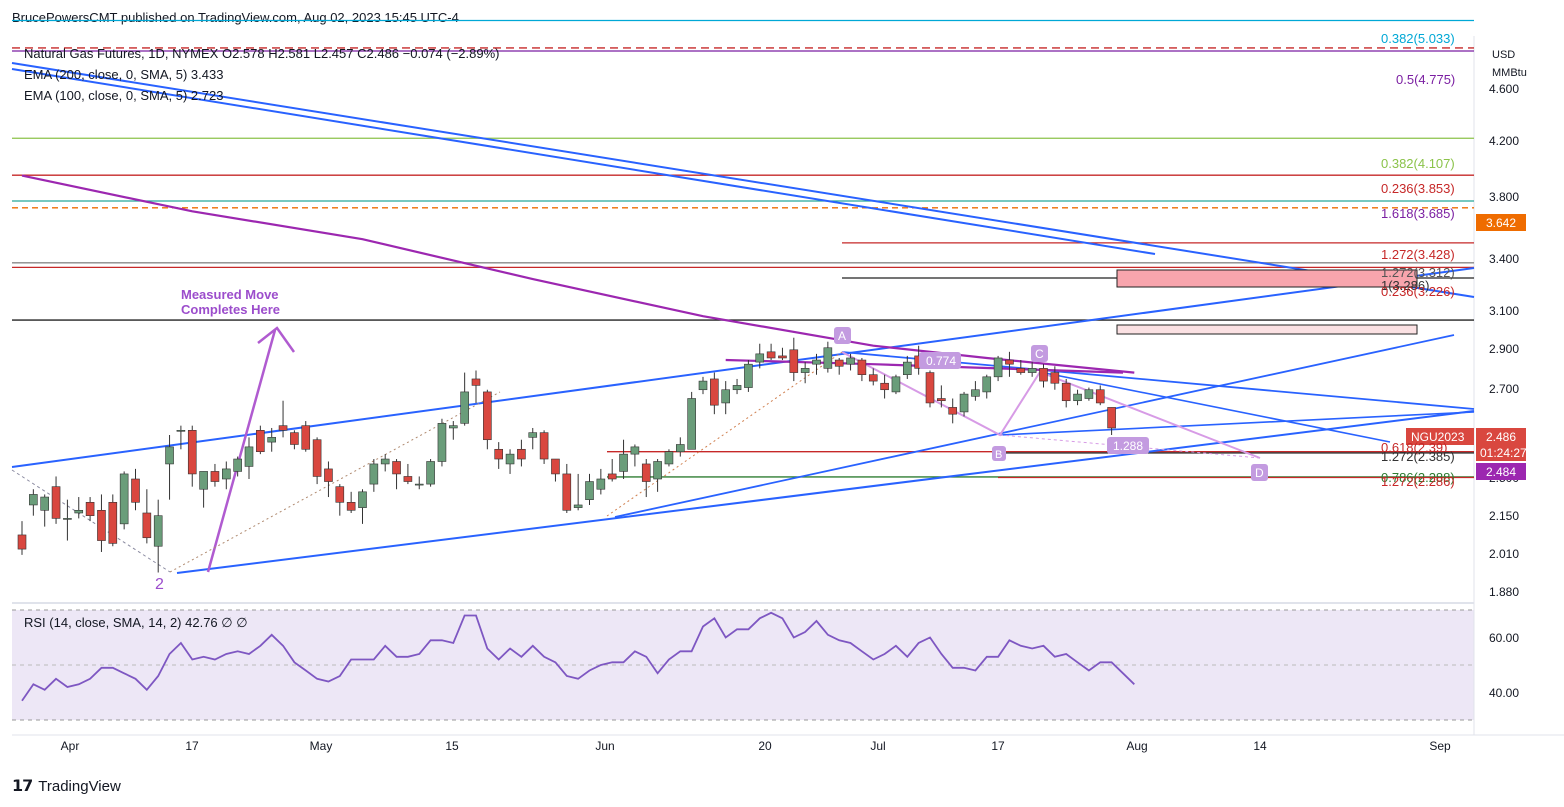  What do you see at coordinates (70, 746) in the screenshot?
I see `time-tick-0: Apr` at bounding box center [70, 746].